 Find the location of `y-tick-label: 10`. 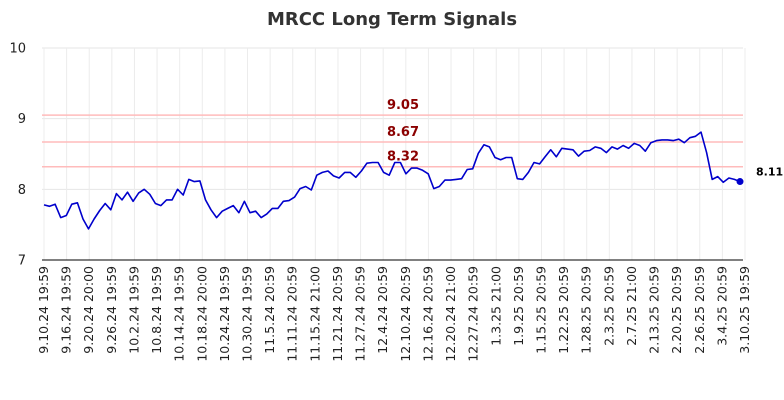

y-tick-label: 10 is located at coordinates (17, 49).